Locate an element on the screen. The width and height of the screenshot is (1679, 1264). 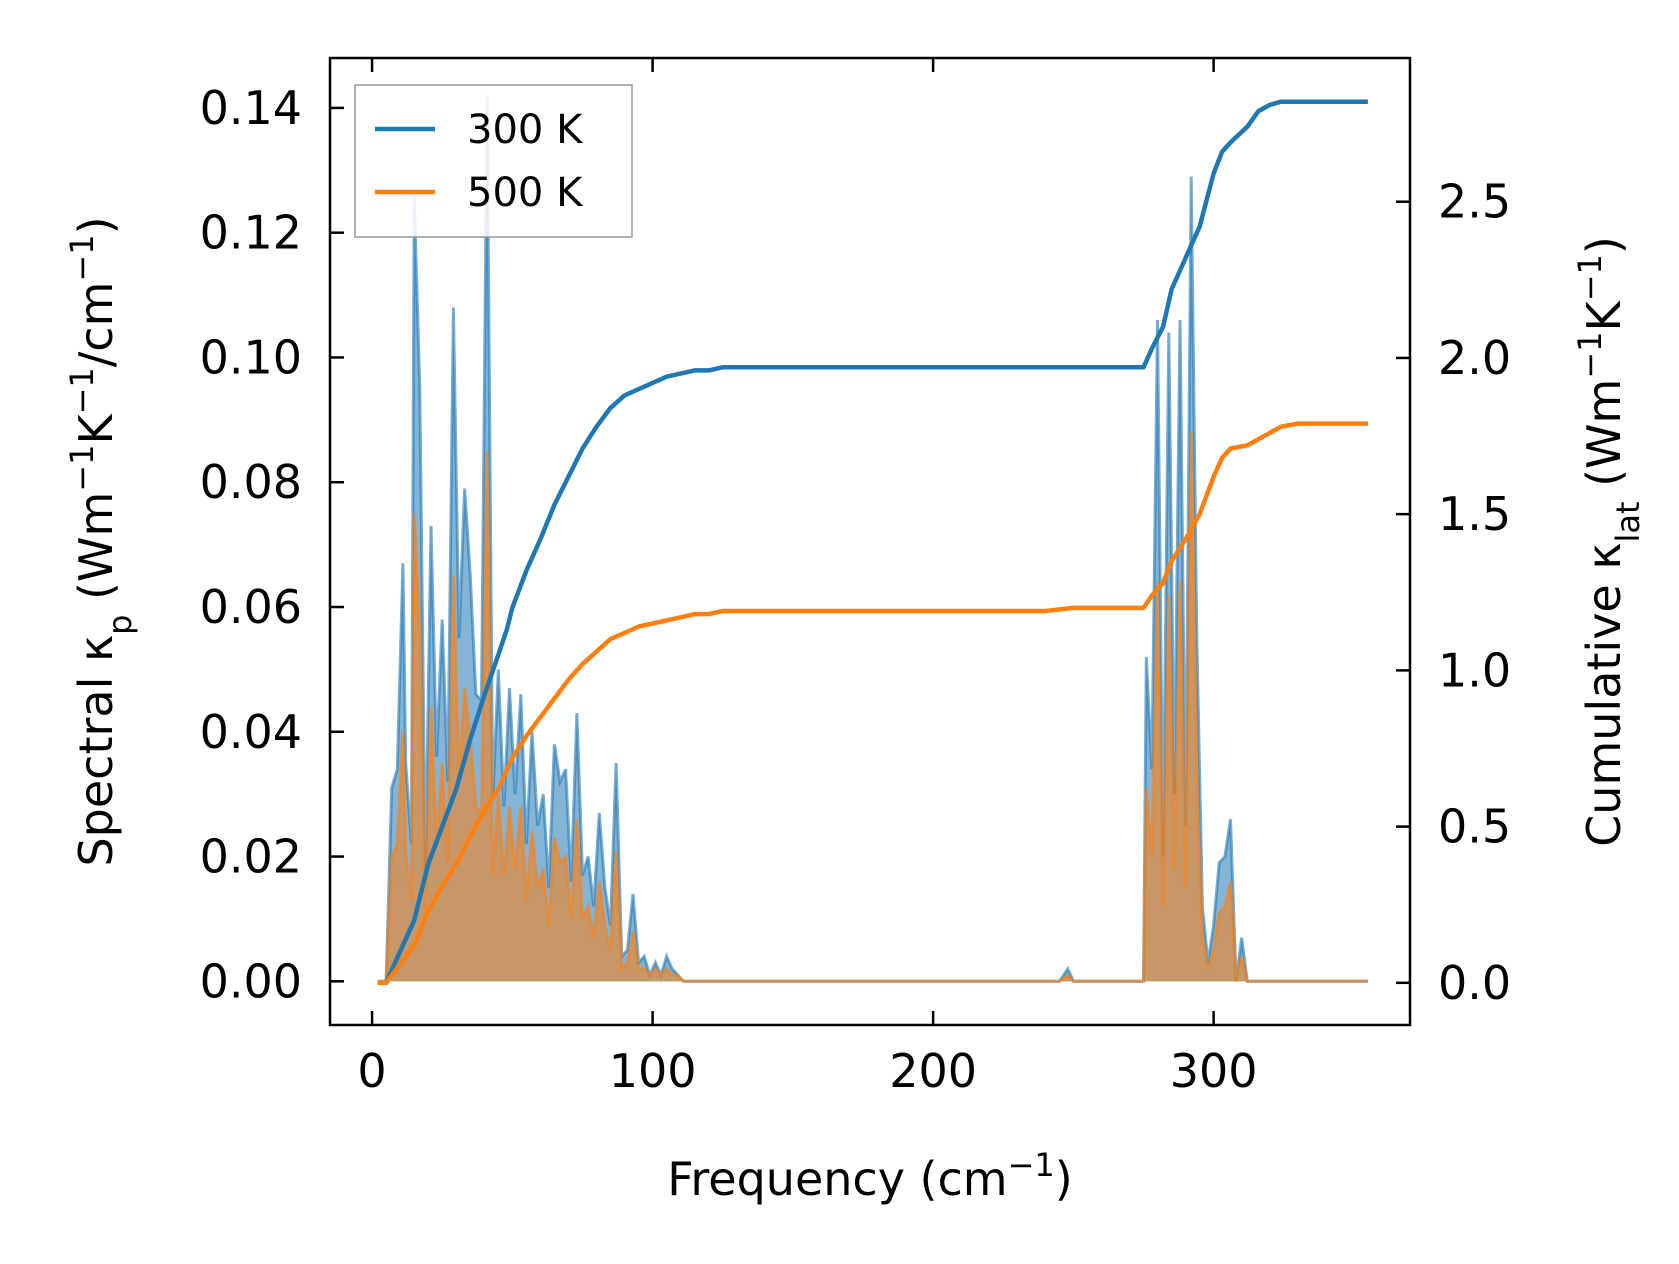
legend-label: 500 K is located at coordinates (525, 193).